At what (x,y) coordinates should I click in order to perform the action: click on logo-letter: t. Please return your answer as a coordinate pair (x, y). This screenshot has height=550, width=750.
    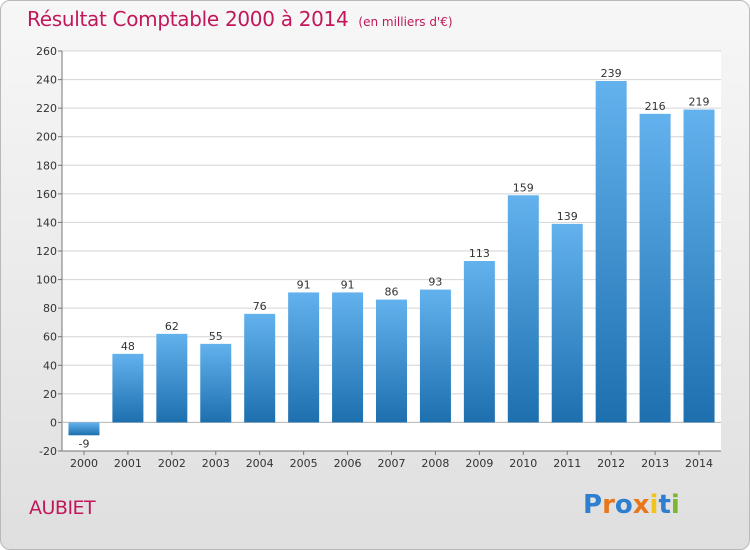
    Looking at the image, I should click on (664, 505).